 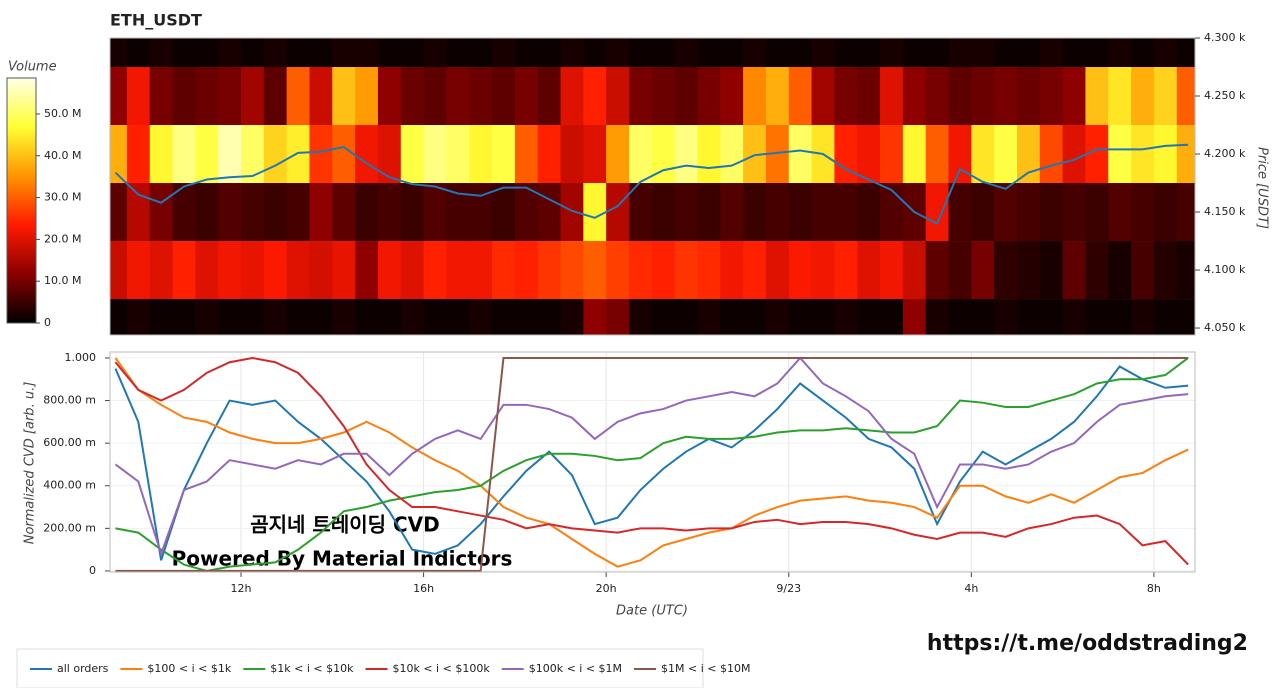 I want to click on colorbar-tick-label: 20.0 M, so click(x=62, y=238).